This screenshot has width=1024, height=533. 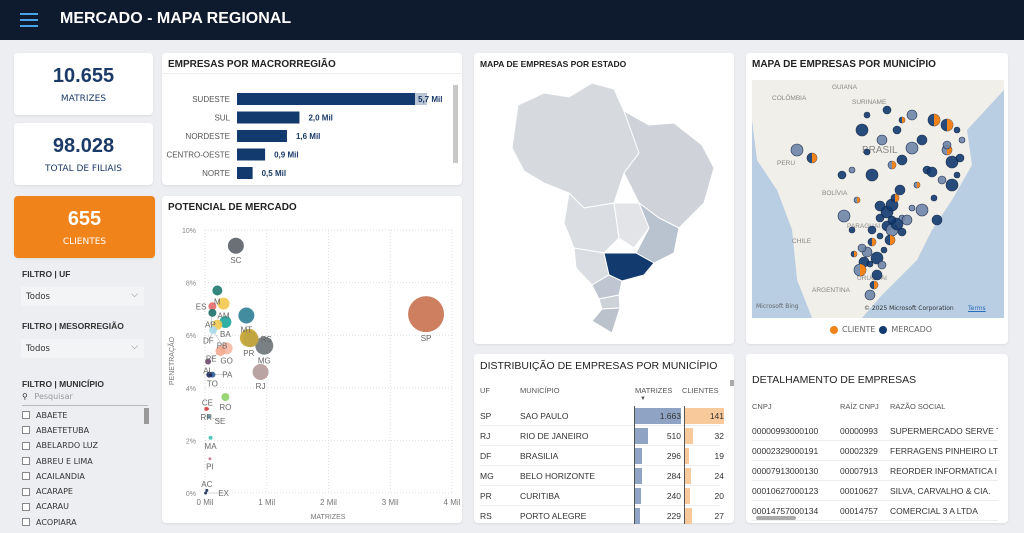 I want to click on point-pa, so click(x=209, y=374).